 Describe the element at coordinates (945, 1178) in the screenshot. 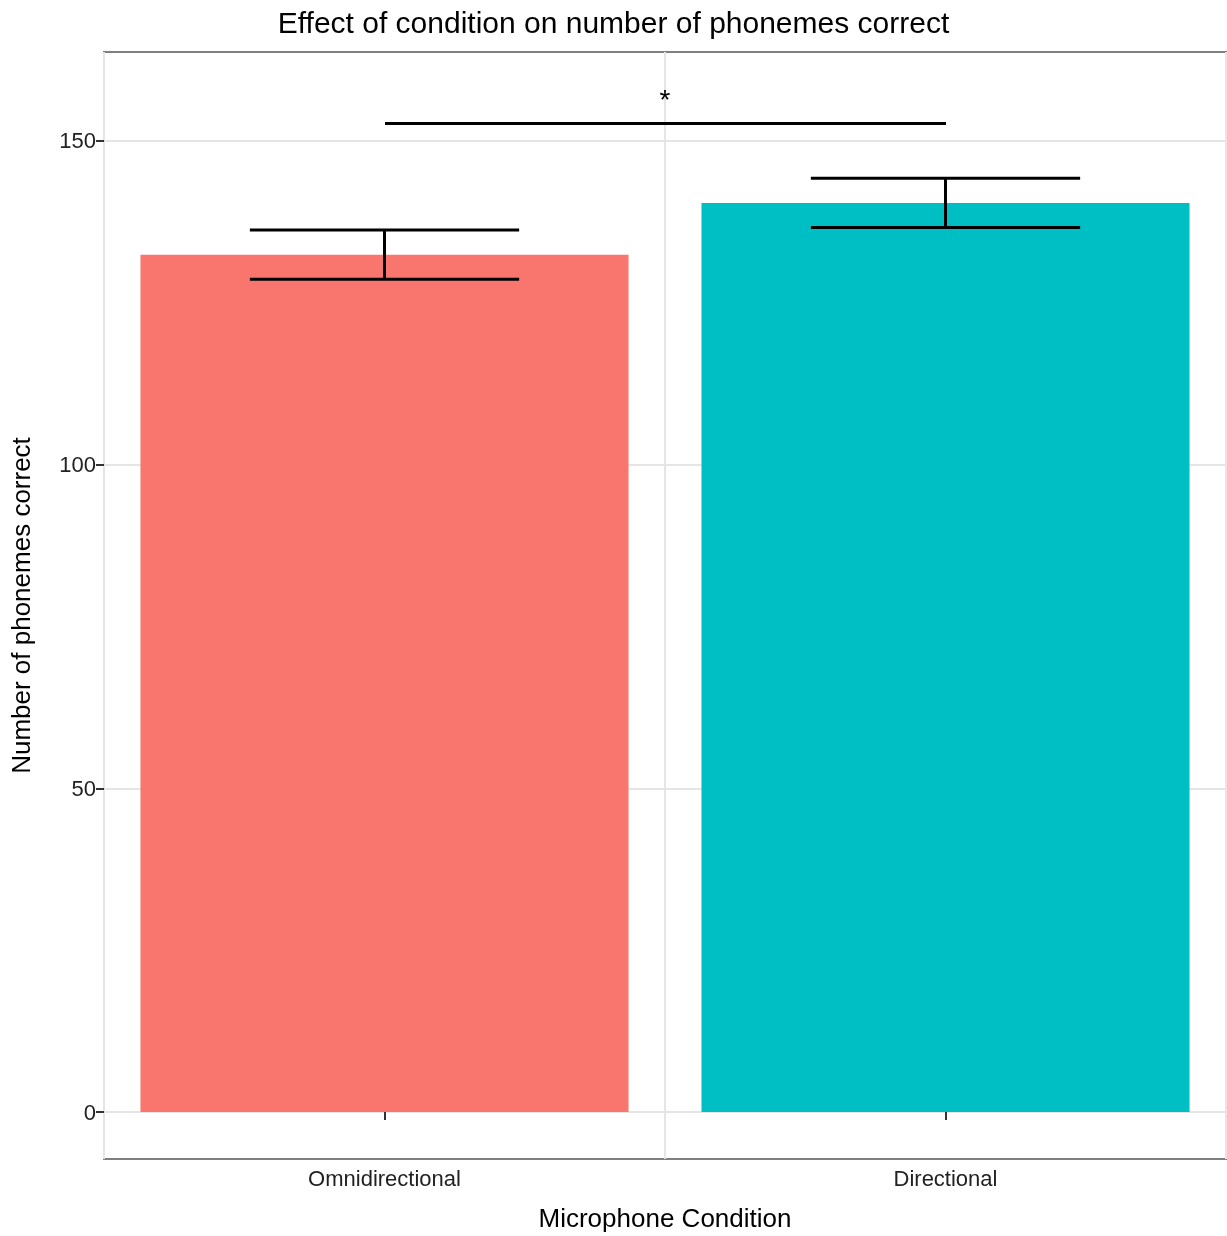

I see `x-tick-label: Directional` at that location.